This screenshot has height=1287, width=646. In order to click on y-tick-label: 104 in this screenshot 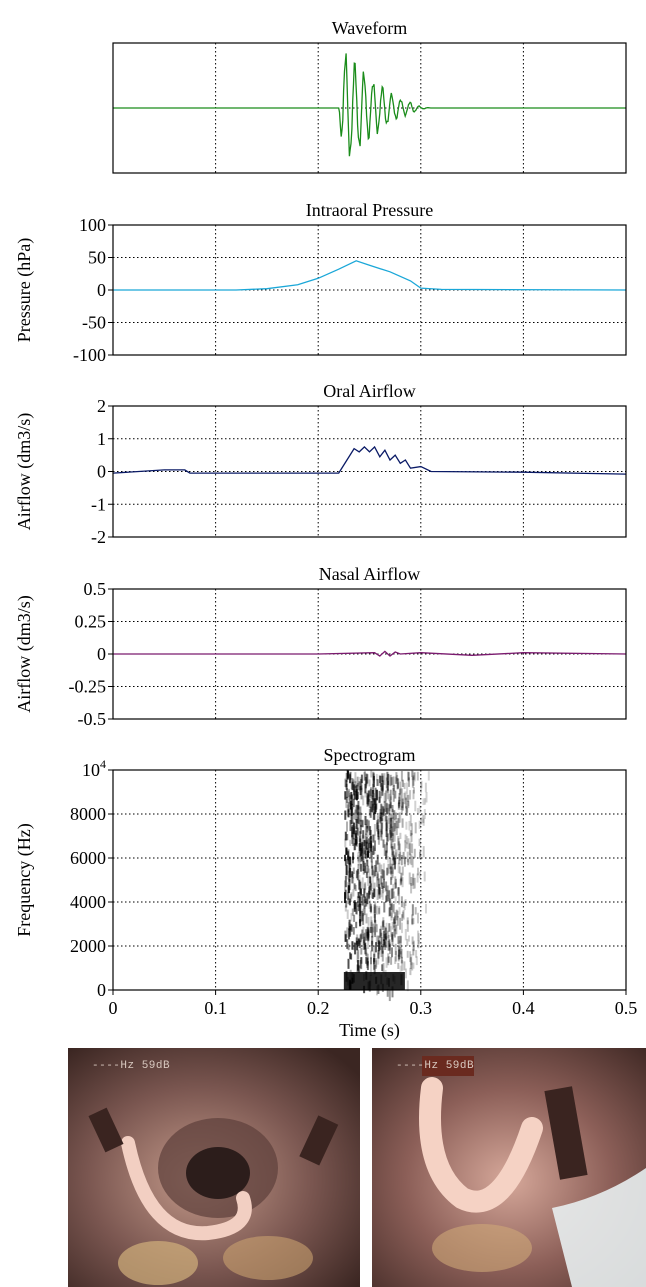, I will do `click(94, 768)`.